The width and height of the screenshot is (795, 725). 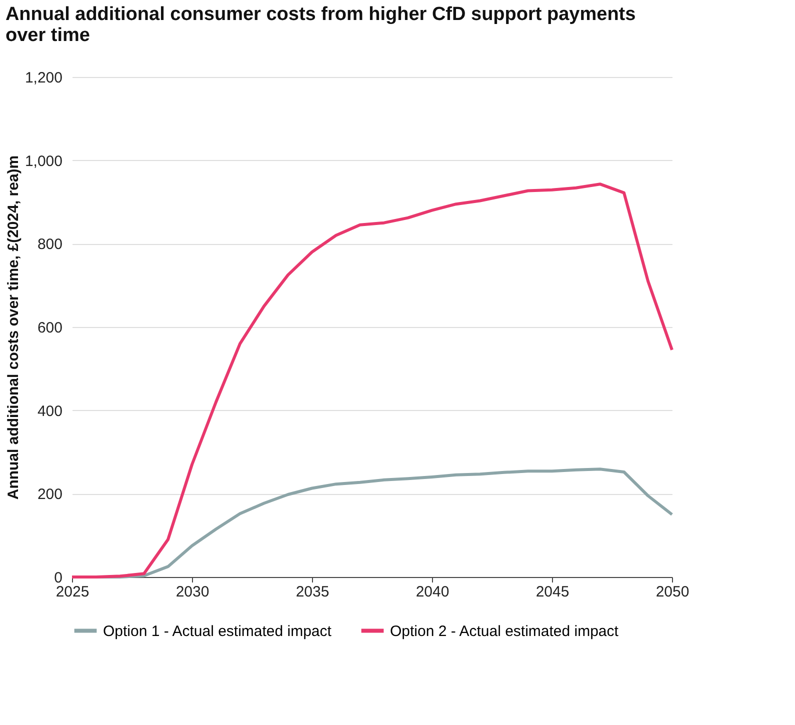 I want to click on x-tick-label: 2035, so click(x=313, y=592).